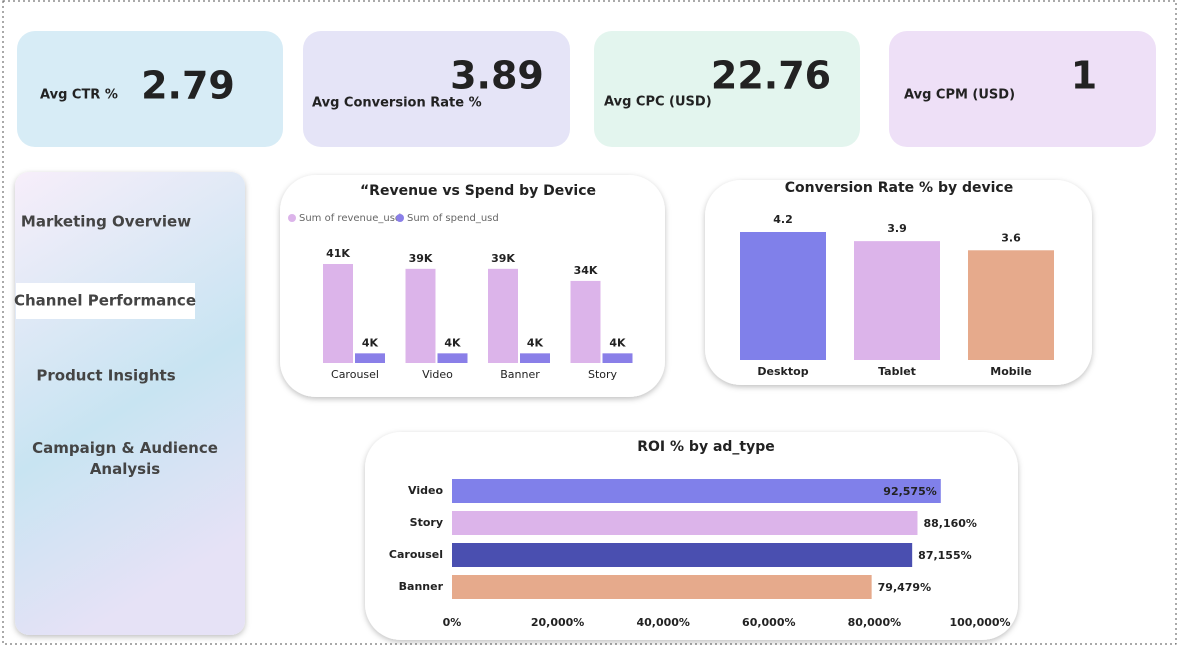 This screenshot has width=1179, height=645. I want to click on y-tick-label: Carousel, so click(416, 554).